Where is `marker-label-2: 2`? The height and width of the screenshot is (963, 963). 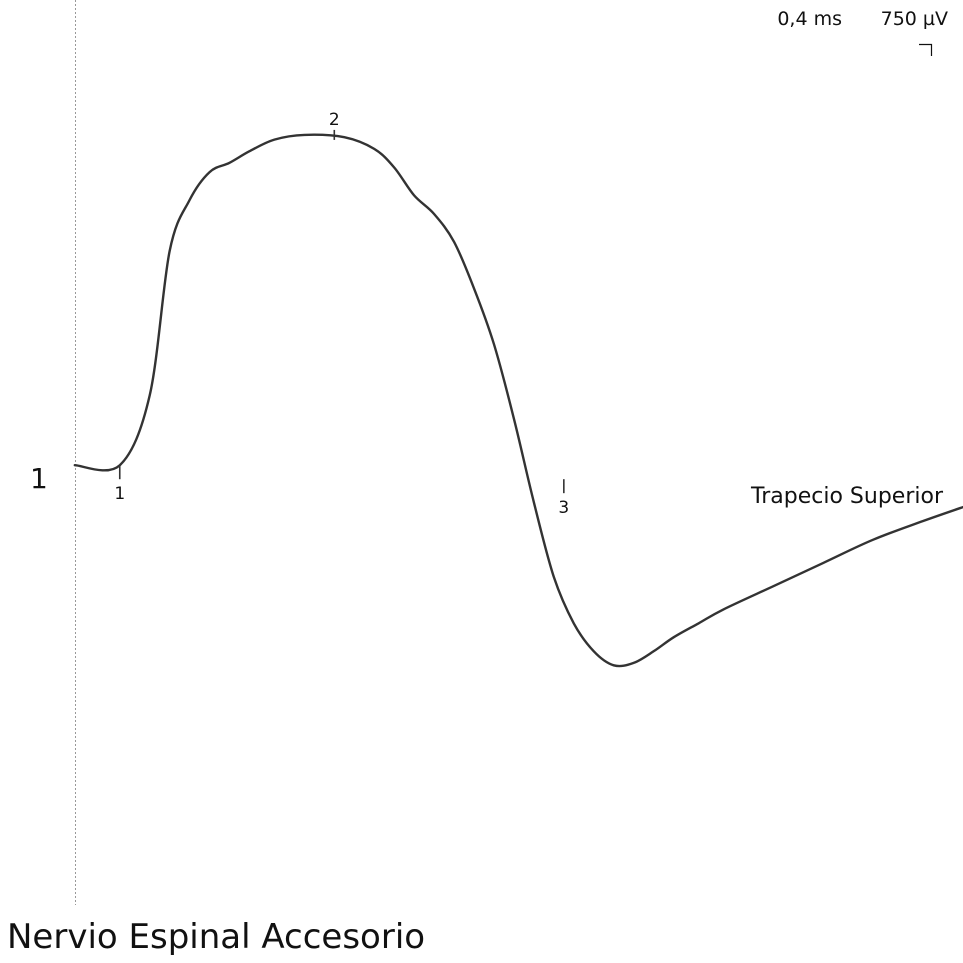
marker-label-2: 2 is located at coordinates (334, 120).